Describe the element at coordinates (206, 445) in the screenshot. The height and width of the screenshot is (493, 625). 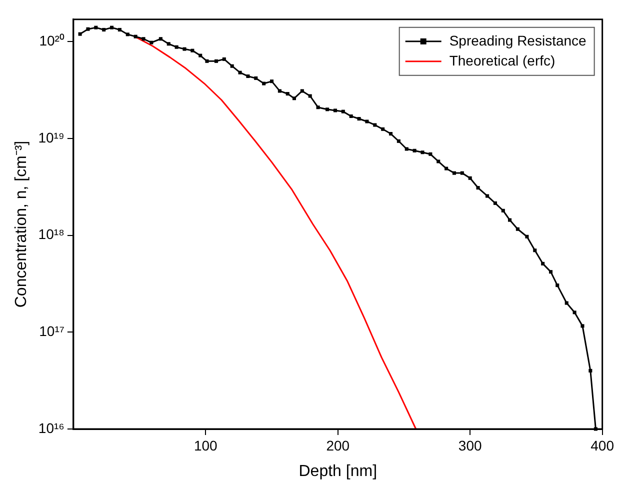
I see `x-tick-label: 100` at that location.